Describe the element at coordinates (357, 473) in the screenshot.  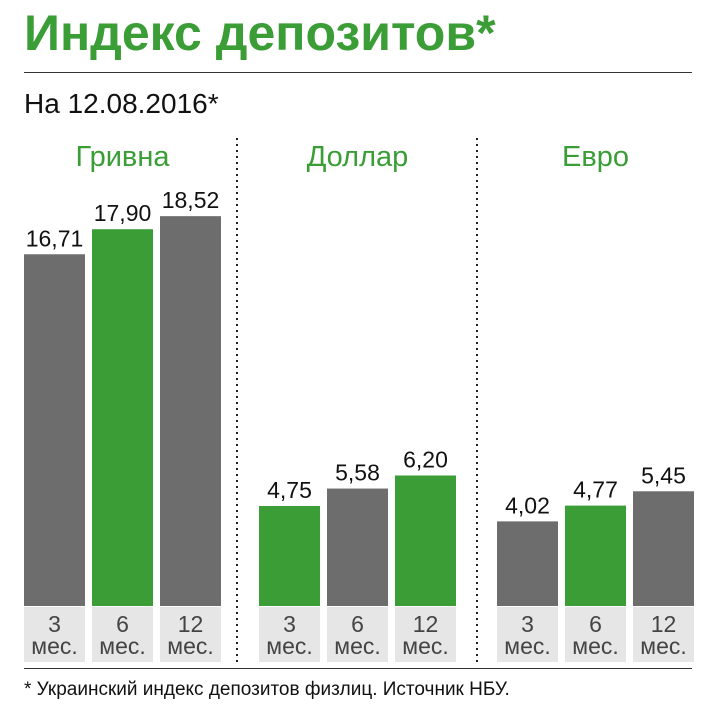
I see `bar-value-label: 5,58` at that location.